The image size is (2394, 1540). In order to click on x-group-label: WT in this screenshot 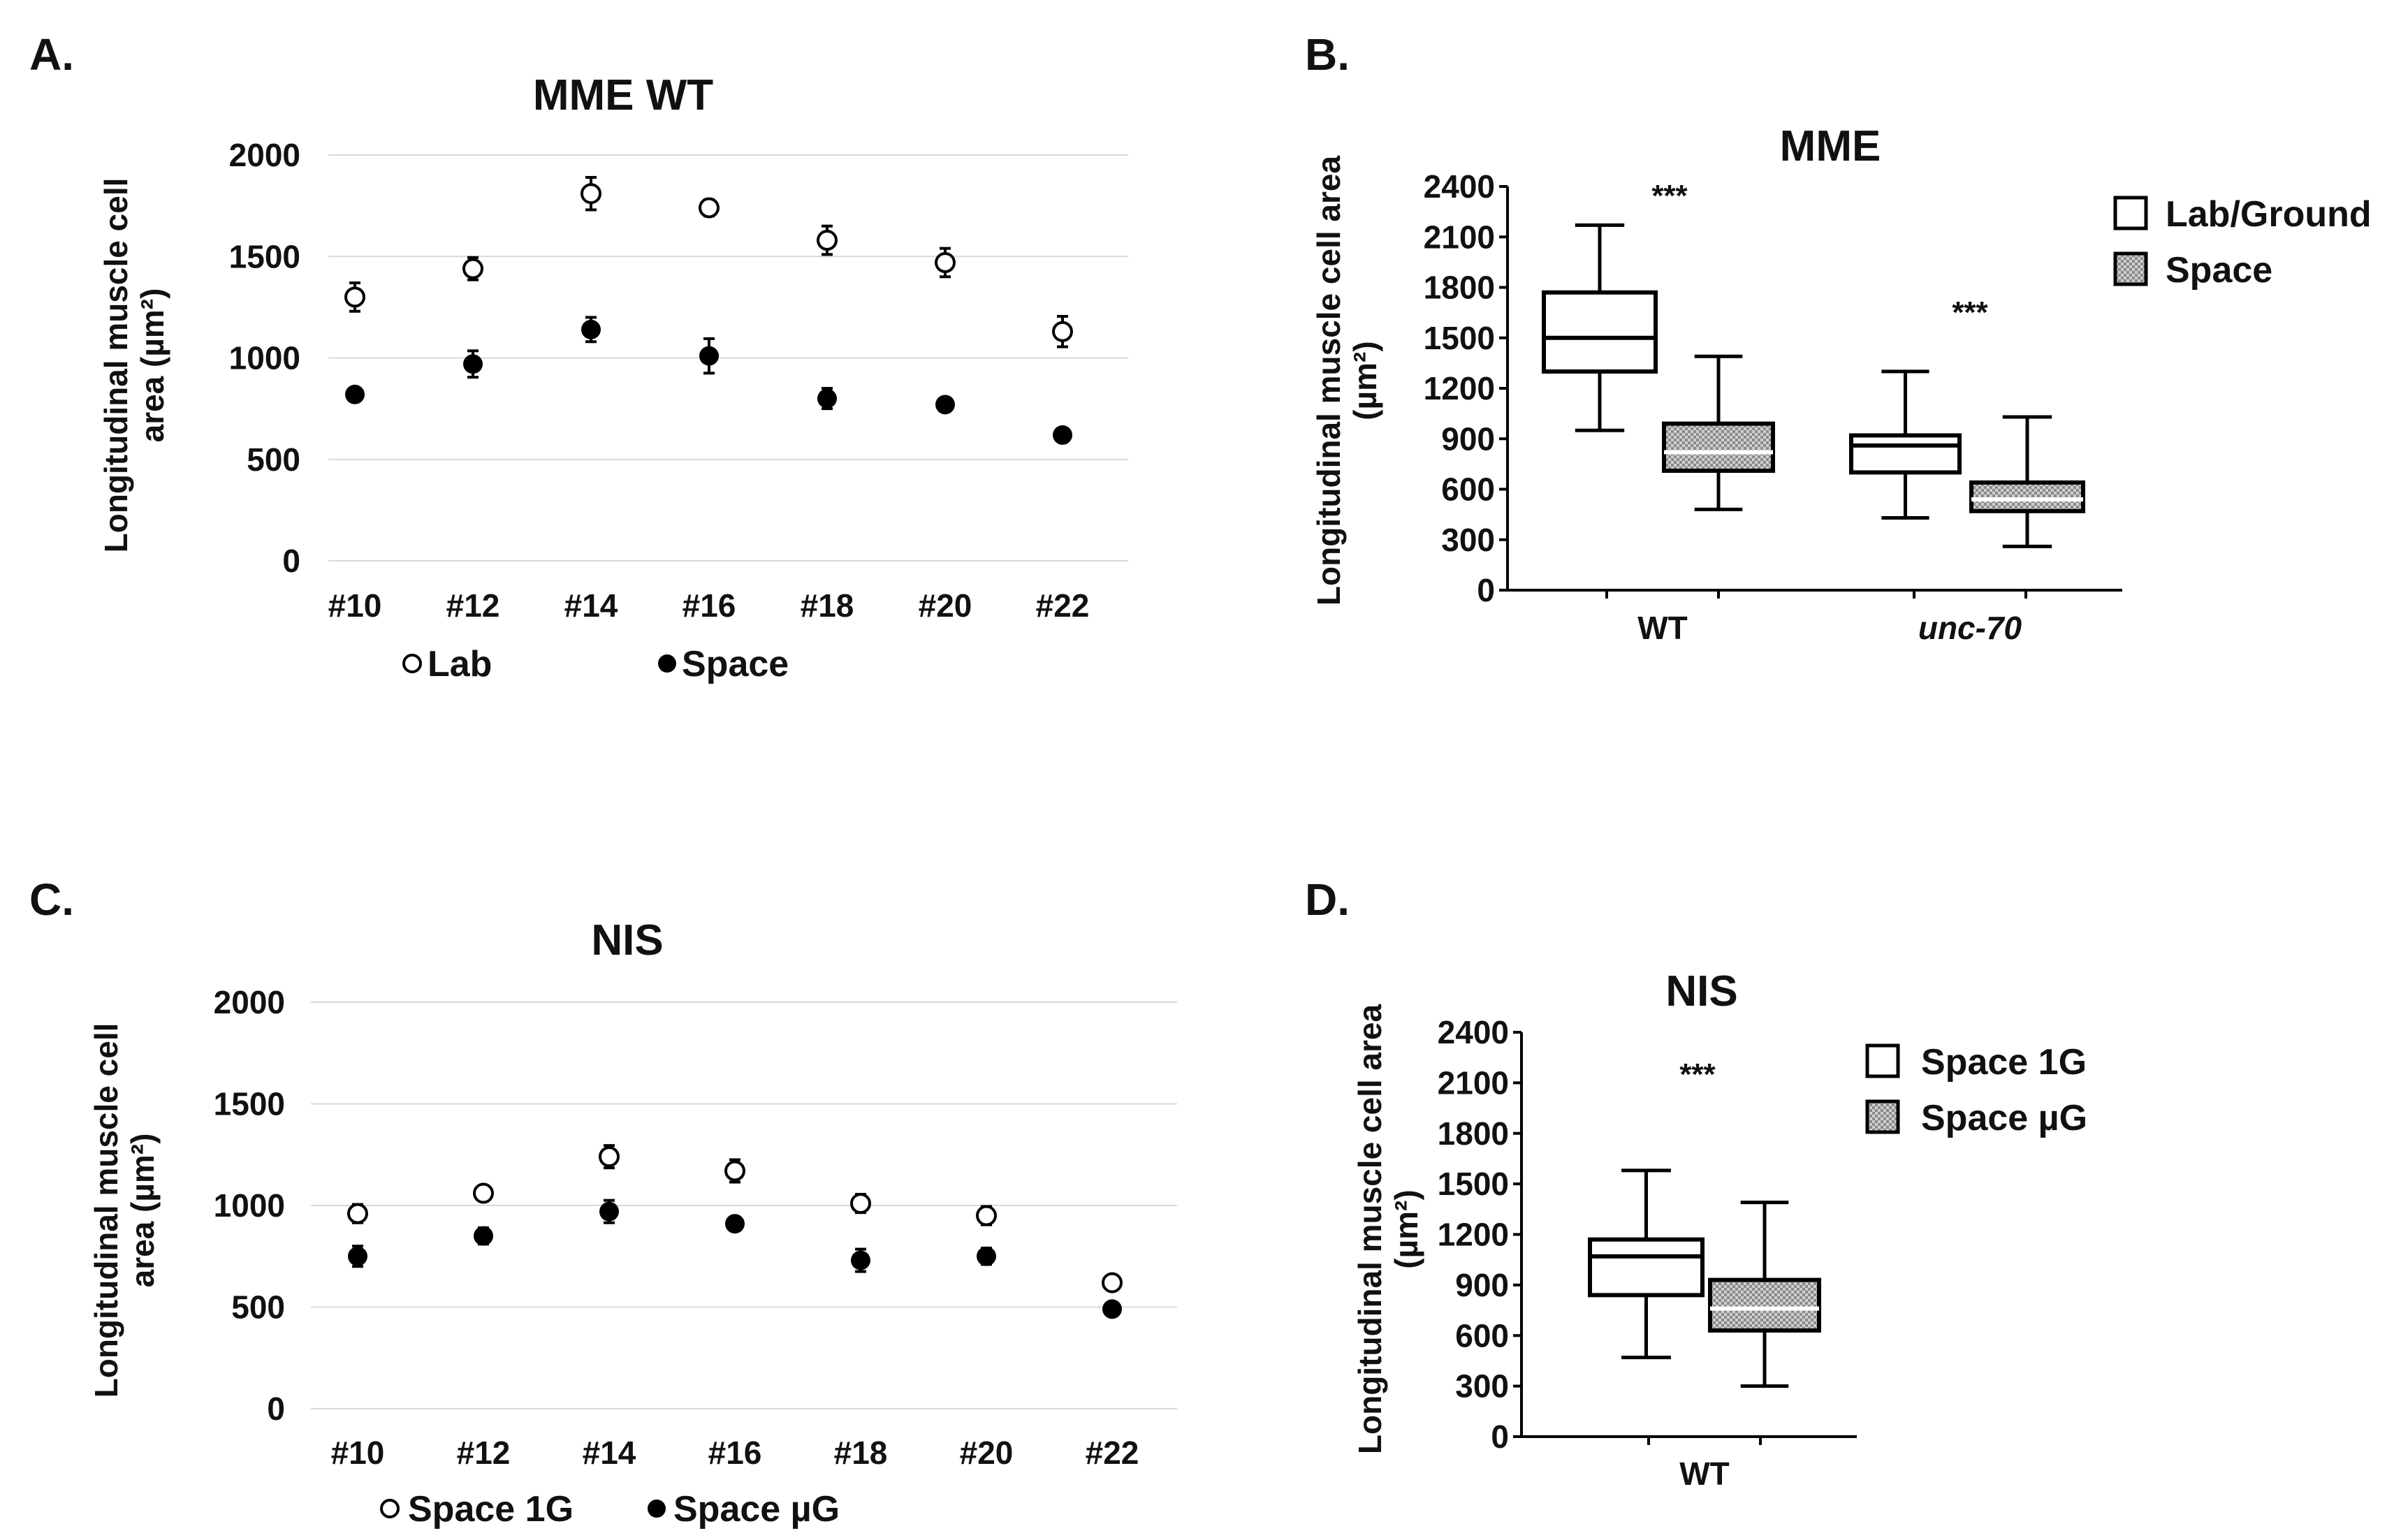, I will do `click(1704, 1473)`.